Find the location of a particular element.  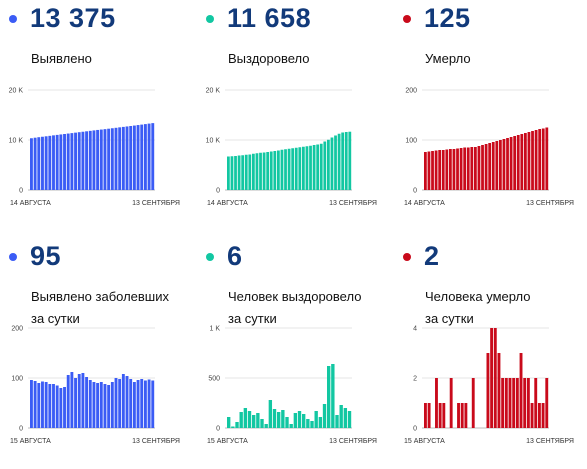

y-tick-label: 200 is located at coordinates (17, 329).